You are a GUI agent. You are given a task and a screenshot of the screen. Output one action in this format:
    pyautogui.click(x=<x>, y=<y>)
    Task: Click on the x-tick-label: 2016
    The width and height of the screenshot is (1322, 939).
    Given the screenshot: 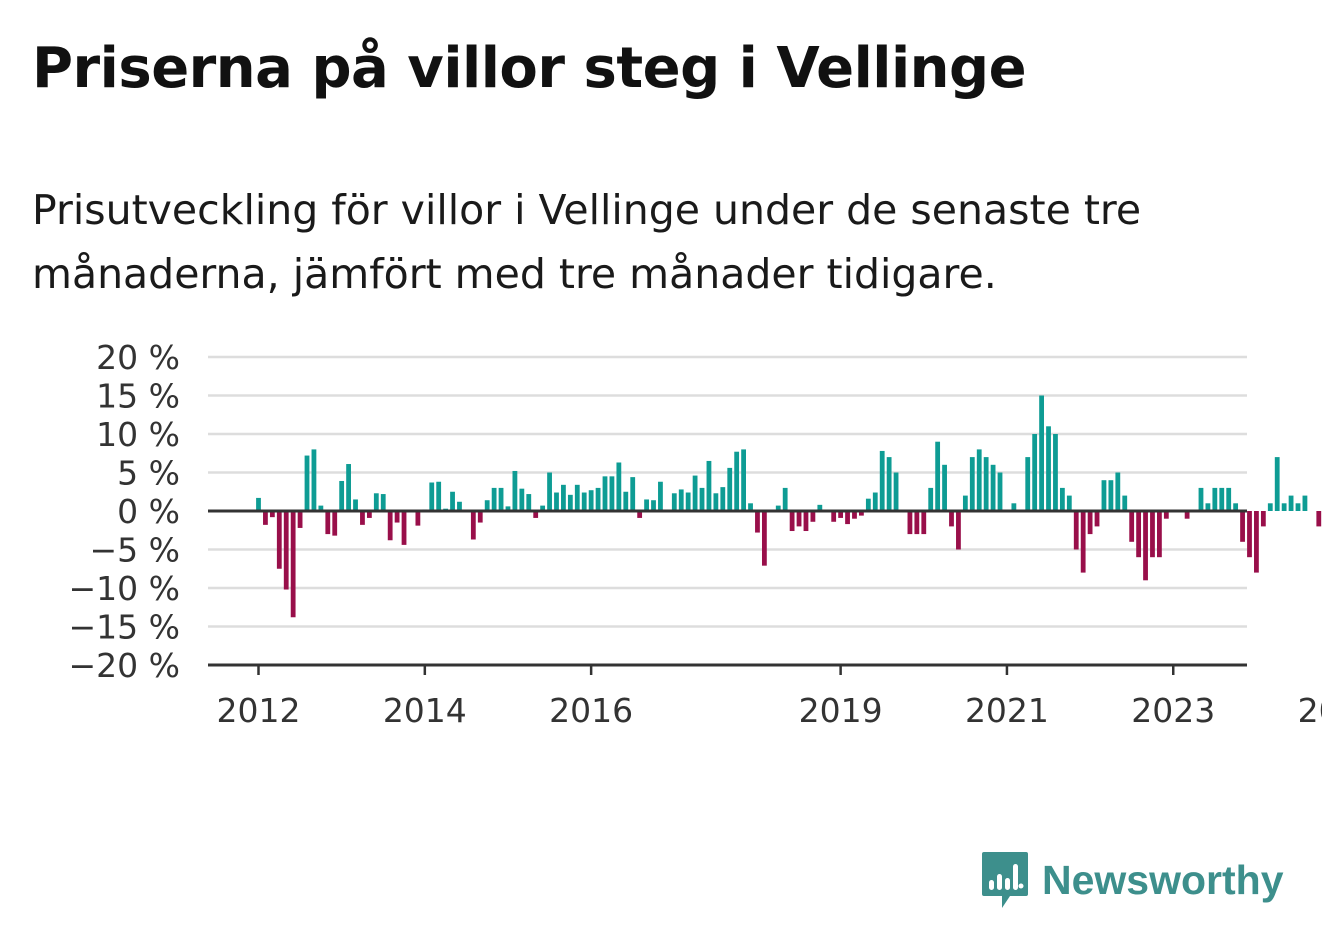 What is the action you would take?
    pyautogui.click(x=591, y=710)
    